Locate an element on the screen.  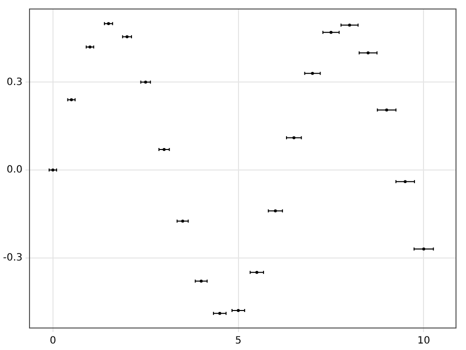
y-tick-label: 0.3 is located at coordinates (14, 82).